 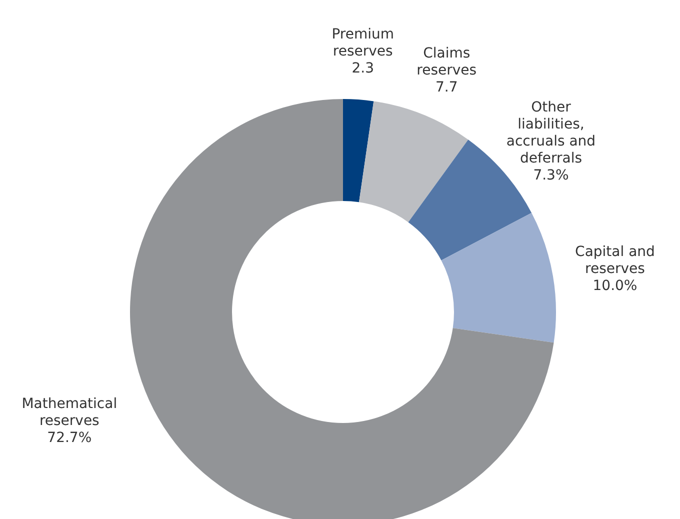 I want to click on slice-label: Premium reserves, so click(x=363, y=43).